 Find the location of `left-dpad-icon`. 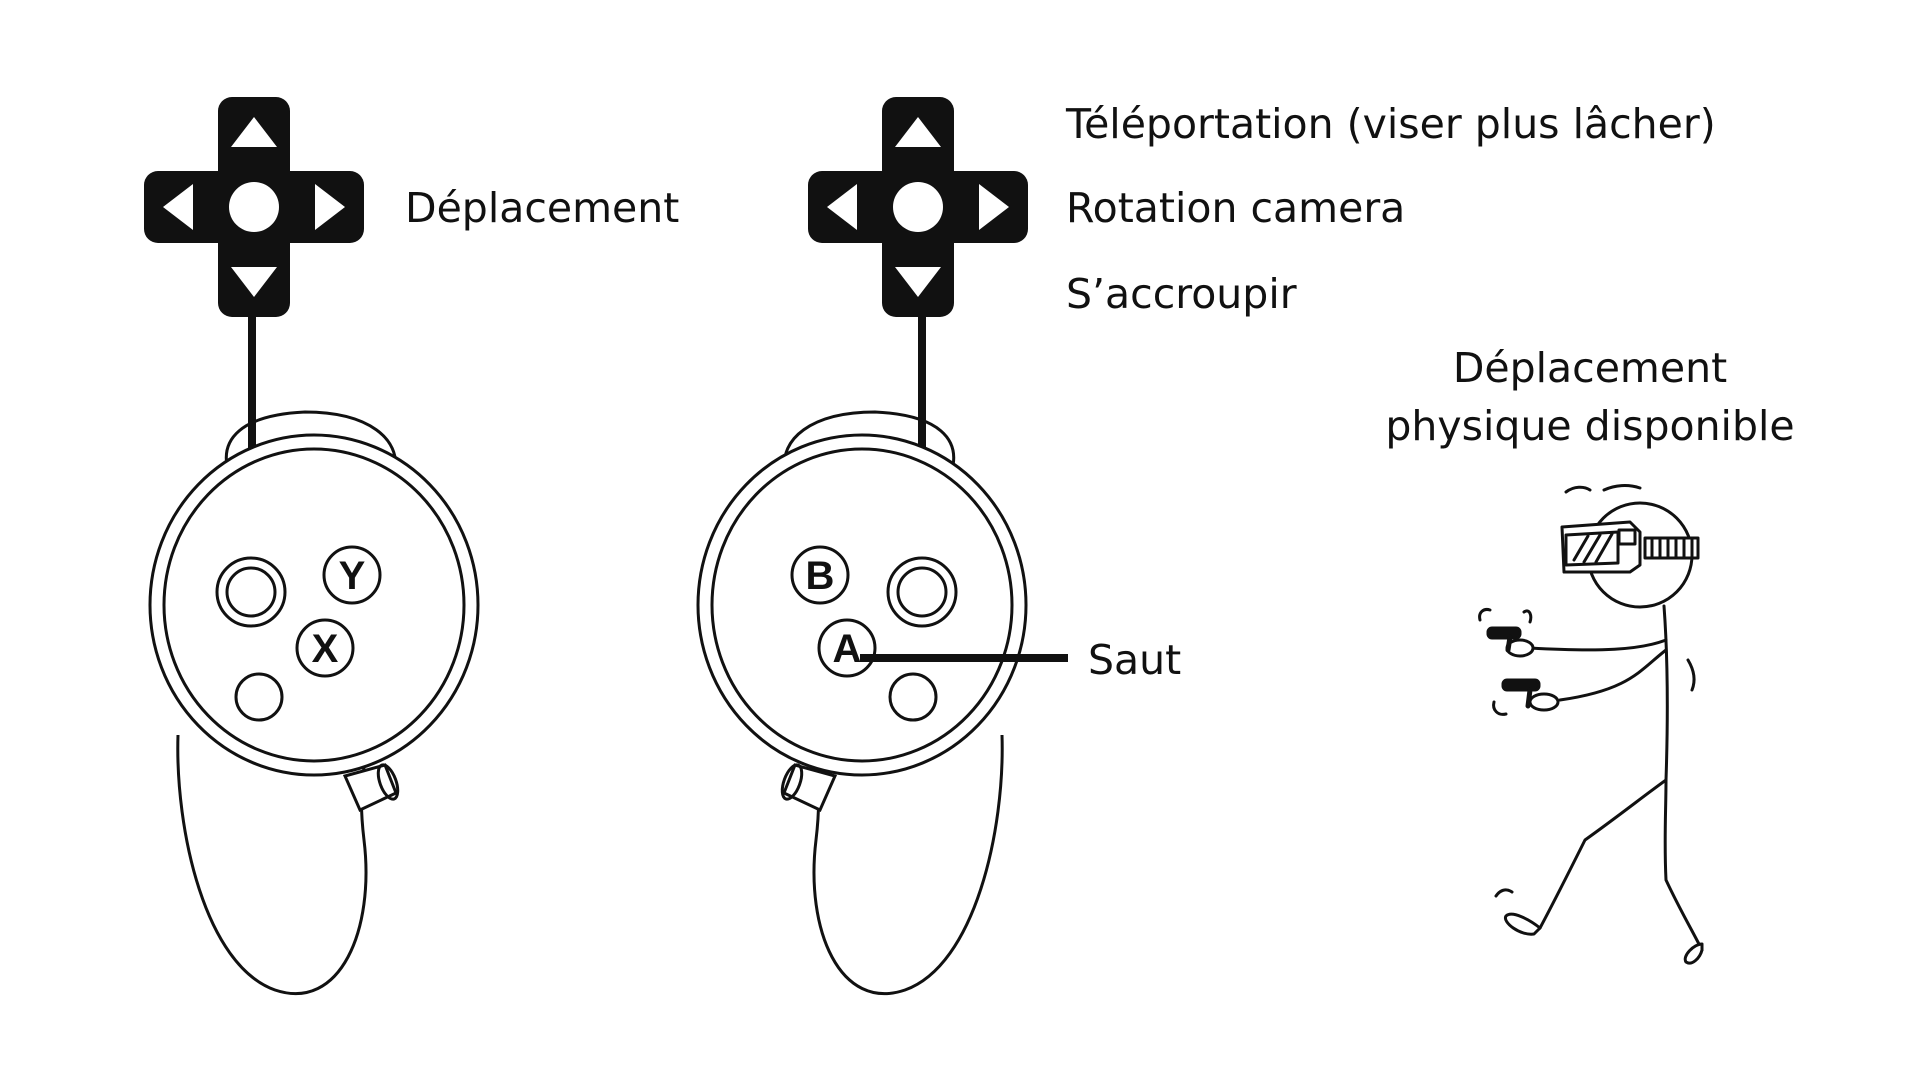

left-dpad-icon is located at coordinates (254, 207).